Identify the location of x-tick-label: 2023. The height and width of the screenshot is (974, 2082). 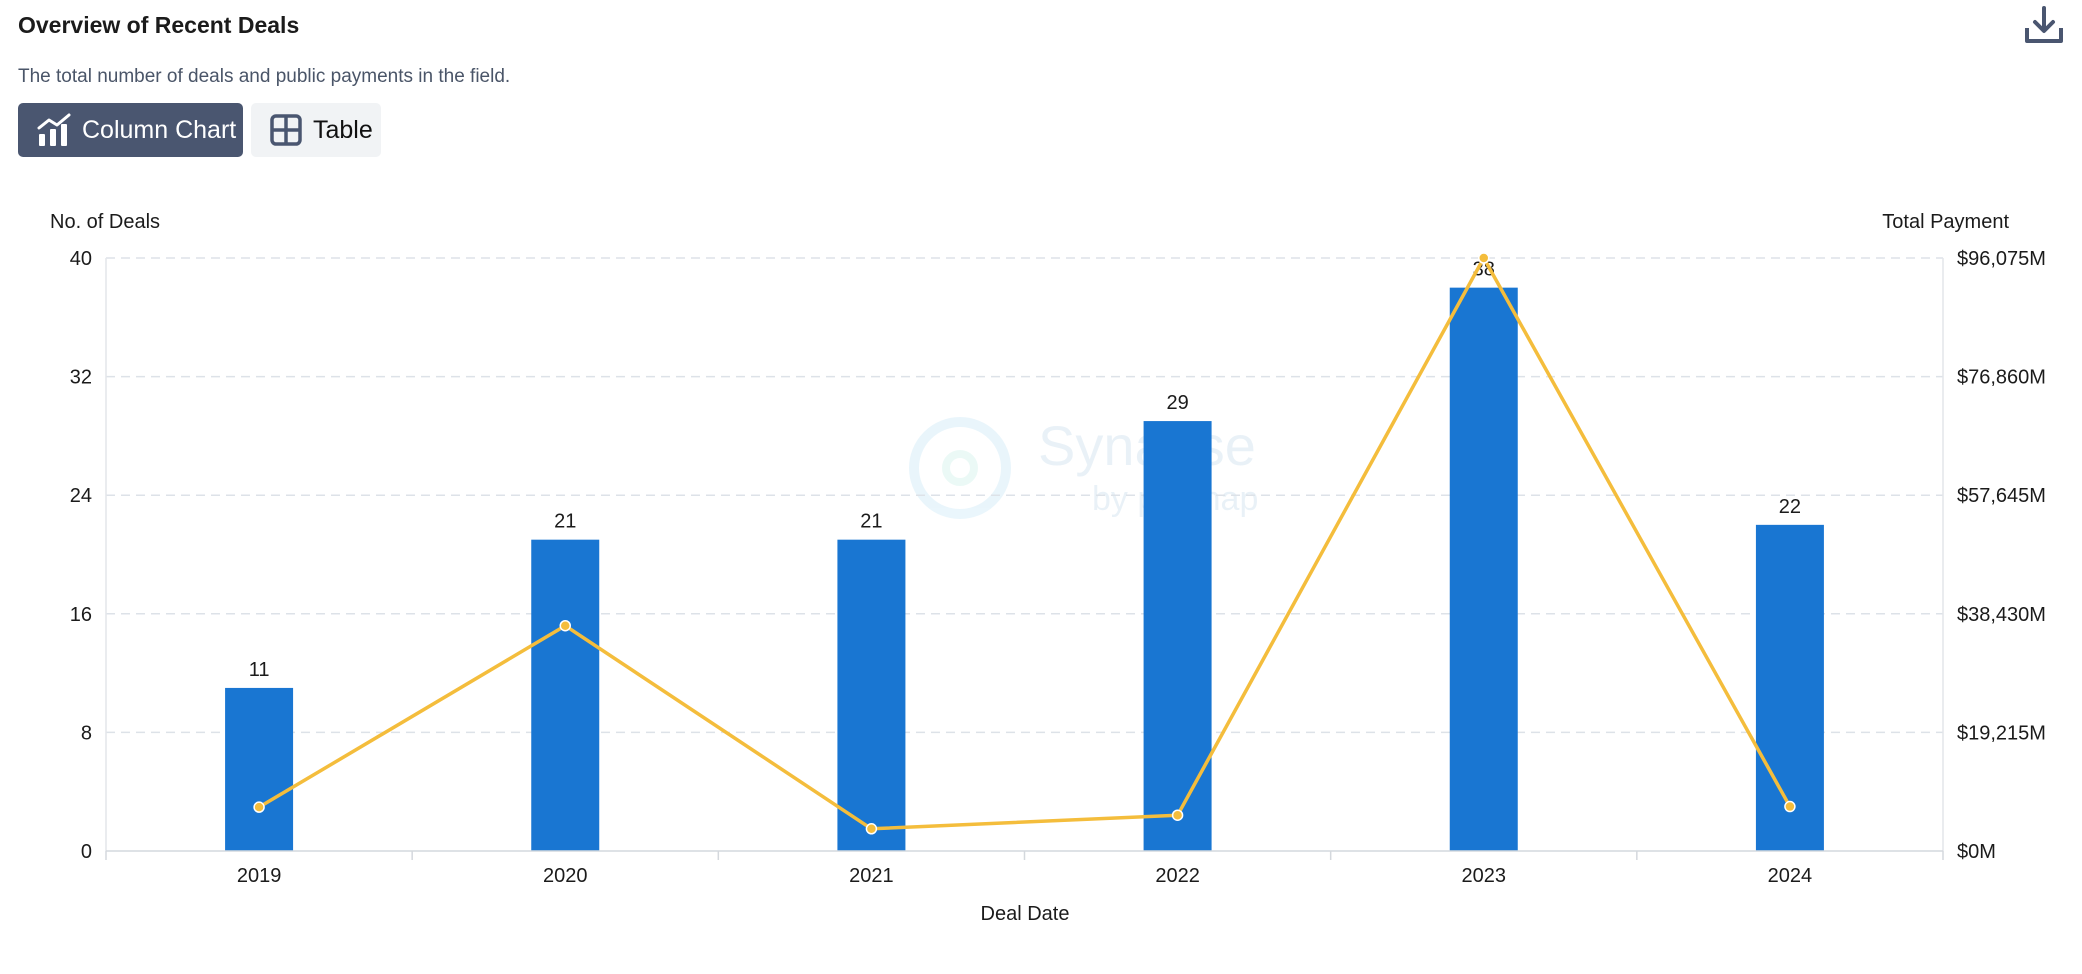
(1484, 876).